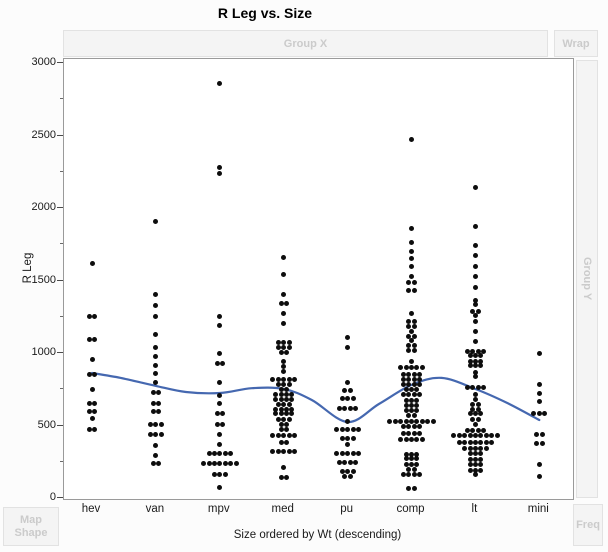 Image resolution: width=608 pixels, height=552 pixels. What do you see at coordinates (576, 43) in the screenshot?
I see `drop-zone-wrap: Wrap` at bounding box center [576, 43].